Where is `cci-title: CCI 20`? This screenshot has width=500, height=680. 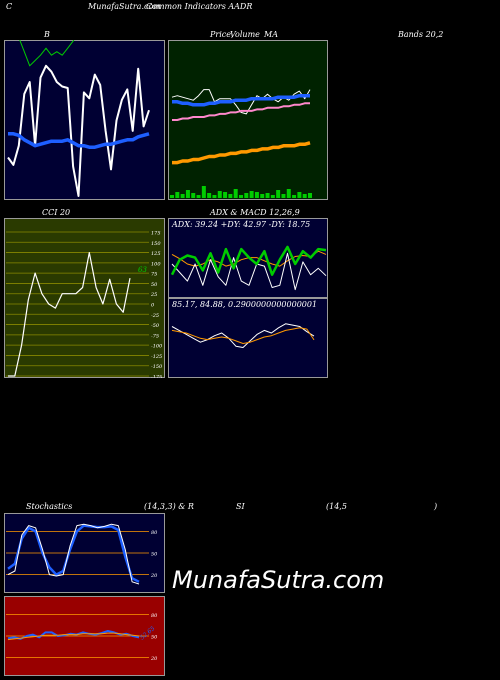 cci-title: CCI 20 is located at coordinates (56, 212).